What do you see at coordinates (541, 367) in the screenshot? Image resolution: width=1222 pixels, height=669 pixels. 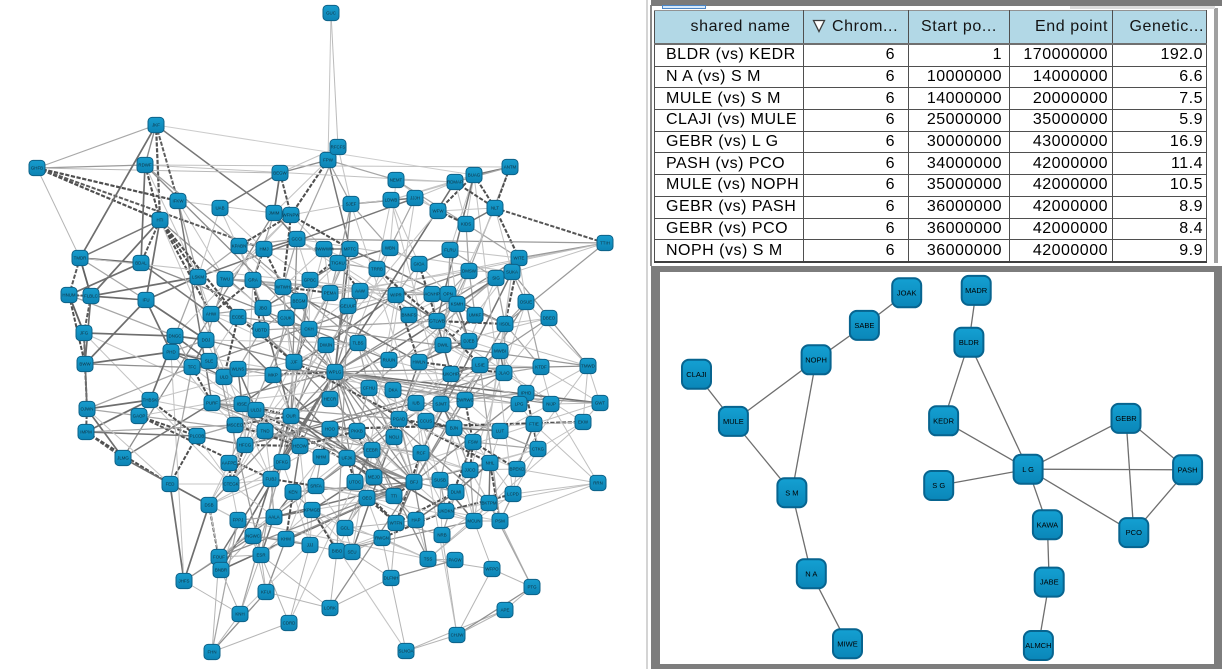 I see `svg-text: KTDF` at bounding box center [541, 367].